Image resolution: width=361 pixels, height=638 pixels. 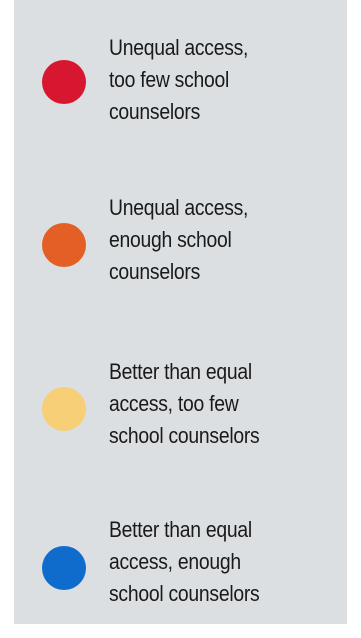 What do you see at coordinates (64, 409) in the screenshot?
I see `yellow-circle-icon` at bounding box center [64, 409].